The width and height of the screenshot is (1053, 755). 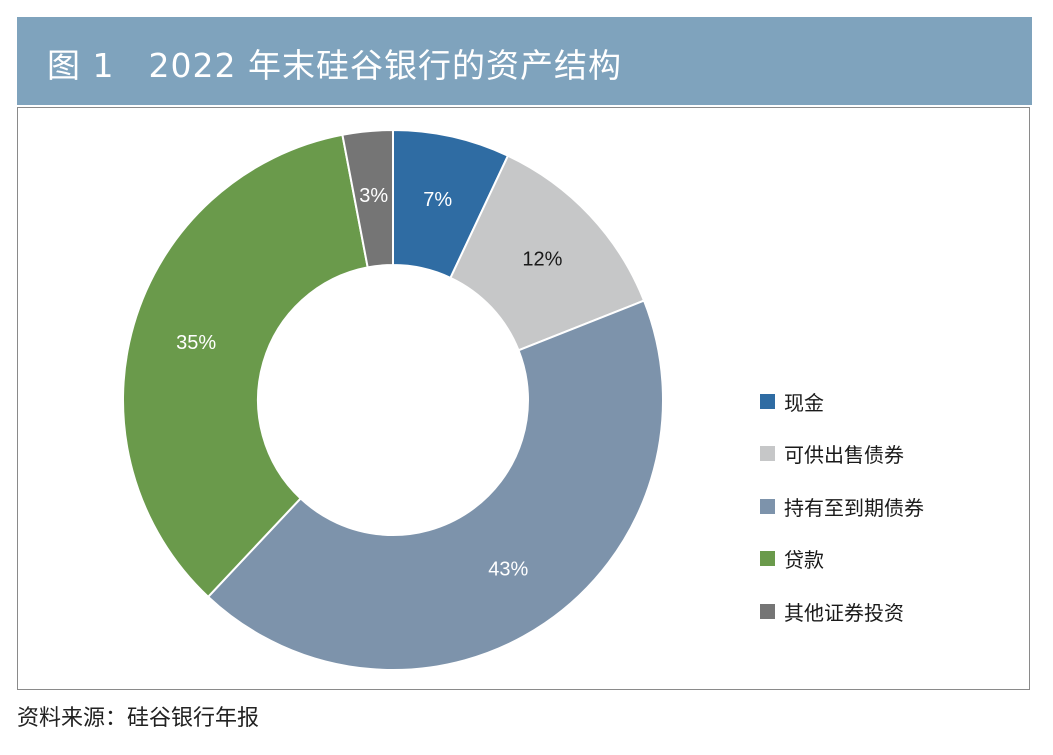 I want to click on legend-label: 可供出售债券, so click(x=844, y=455).